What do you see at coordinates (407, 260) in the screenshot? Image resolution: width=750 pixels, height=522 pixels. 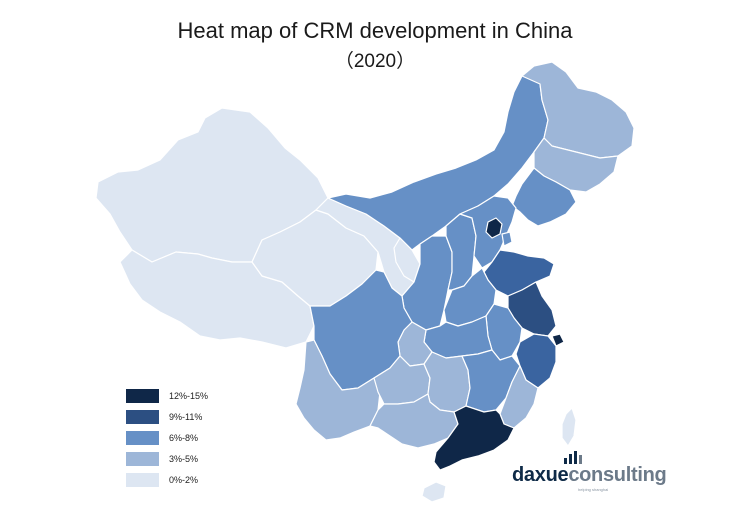 I see `region-ningxia` at bounding box center [407, 260].